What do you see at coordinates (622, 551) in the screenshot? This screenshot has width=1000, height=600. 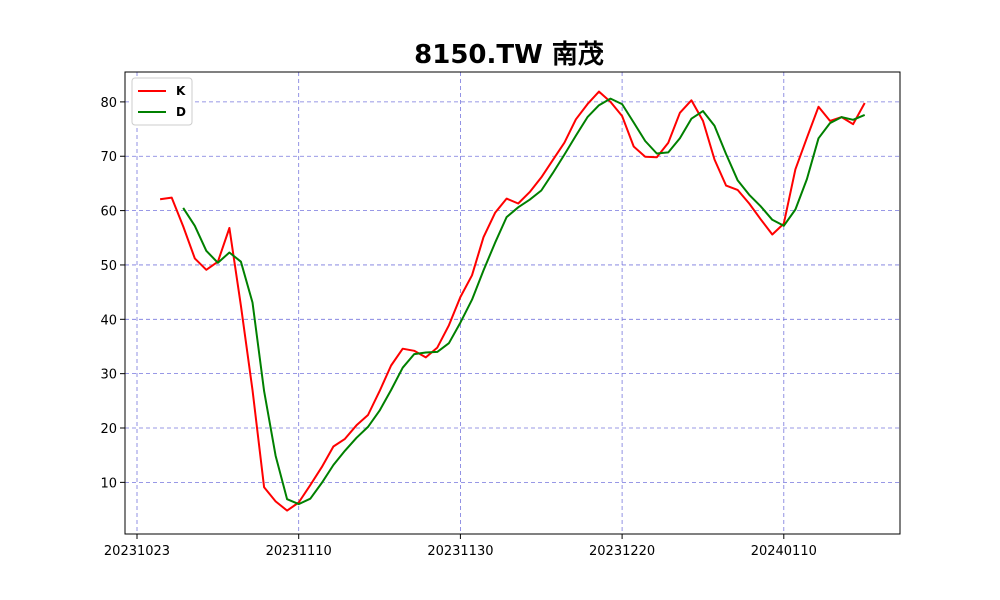 I see `x-tick-label: 20231220` at bounding box center [622, 551].